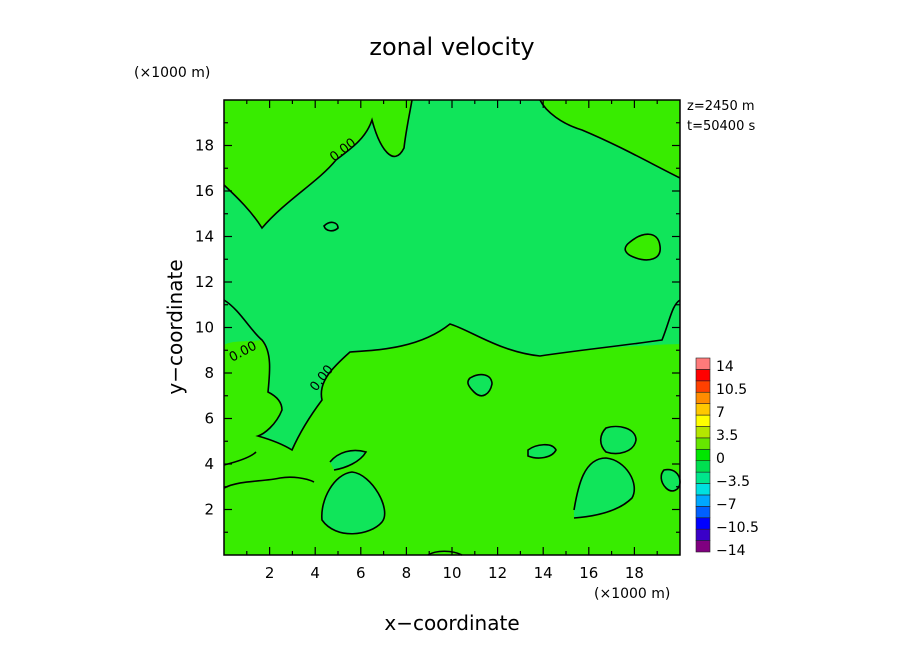 The height and width of the screenshot is (654, 904). What do you see at coordinates (721, 126) in the screenshot?
I see `info-t: t=50400 s` at bounding box center [721, 126].